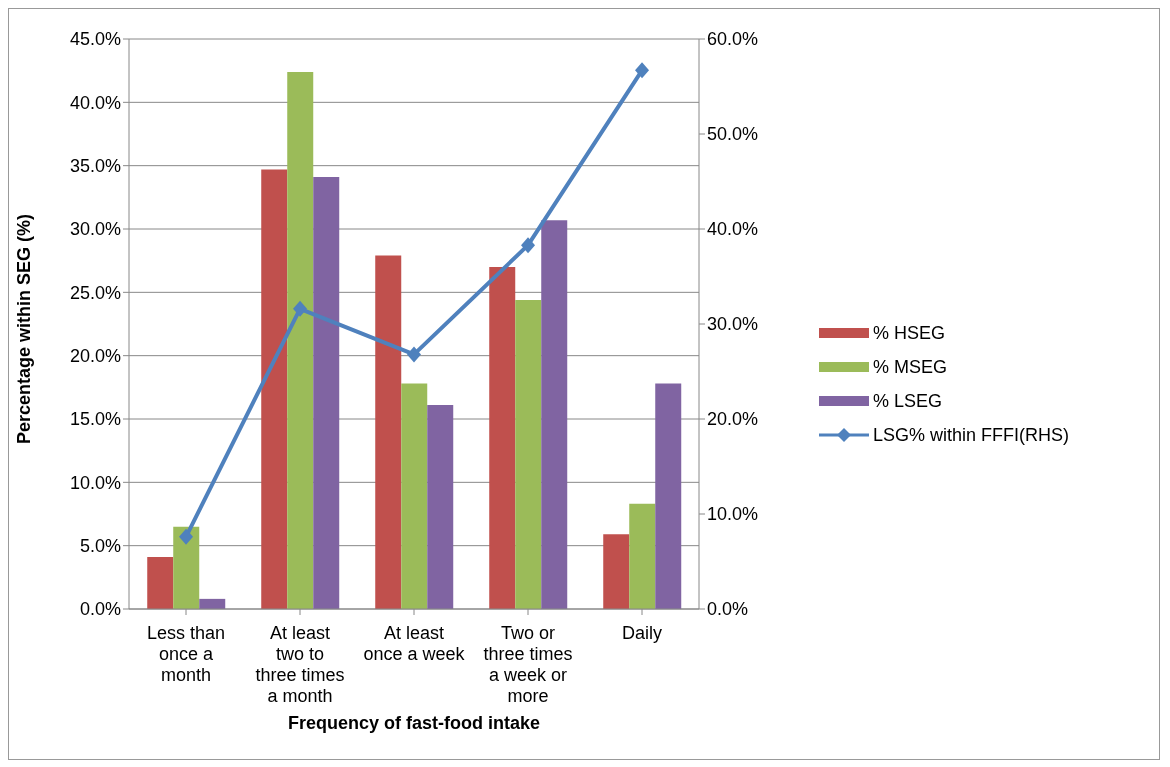 This screenshot has width=1170, height=767. What do you see at coordinates (95, 482) in the screenshot?
I see `y-tick-label: 10.0%` at bounding box center [95, 482].